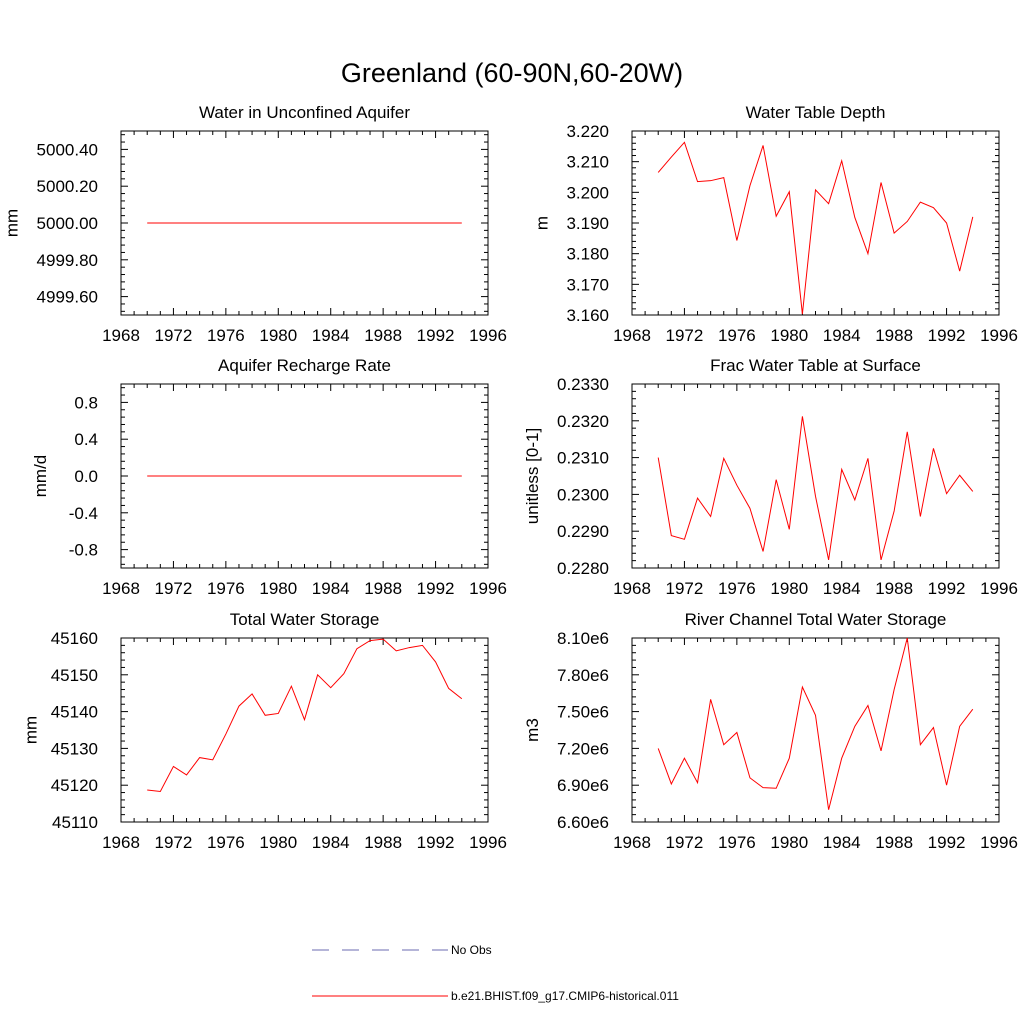  I want to click on y-tick-label: 5000.40, so click(67, 149).